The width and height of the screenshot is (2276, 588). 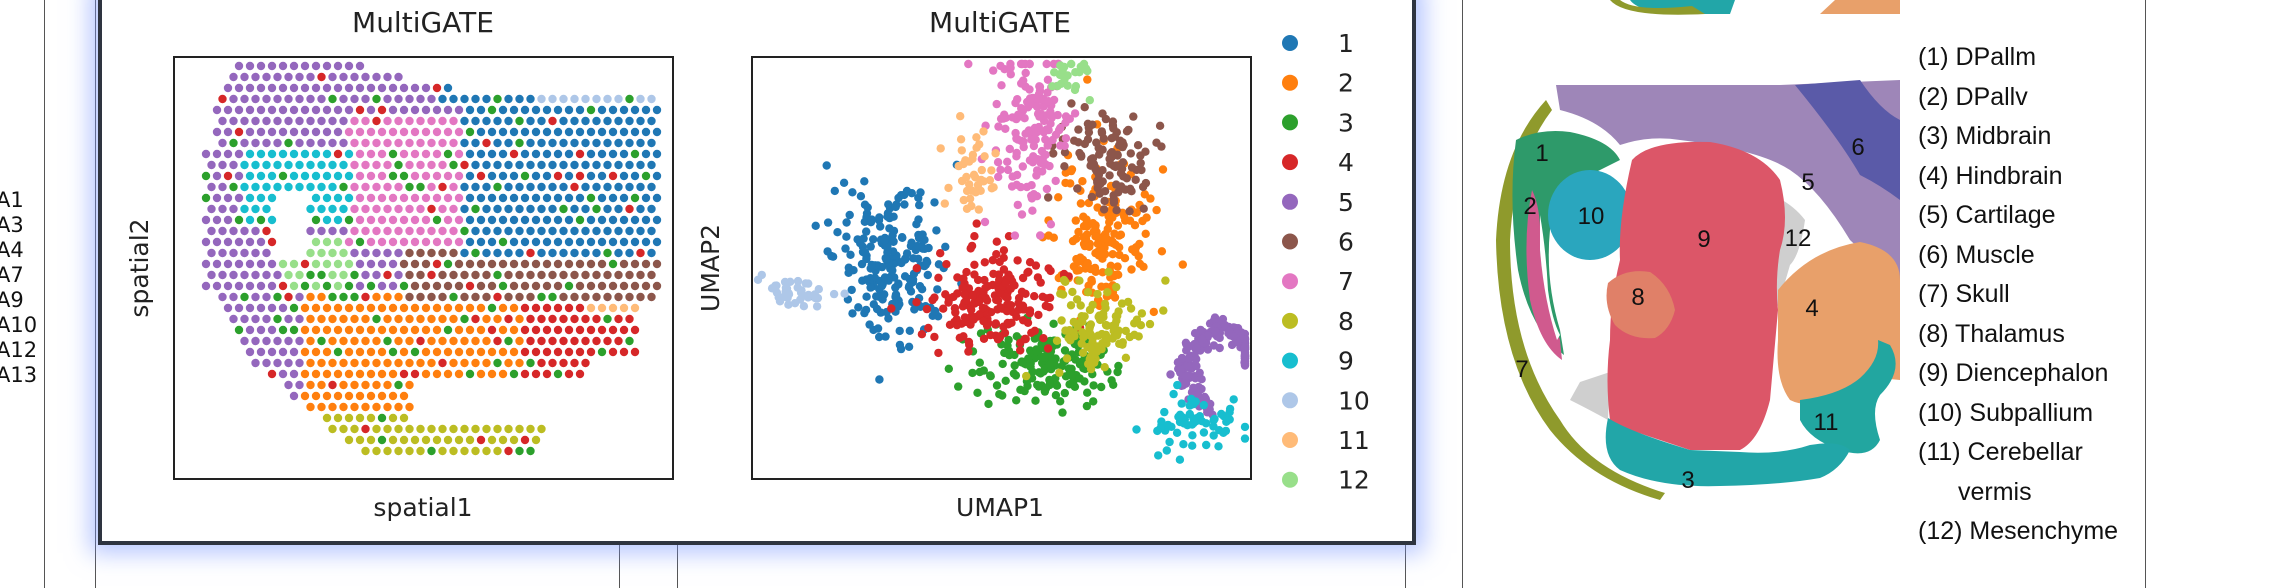 I want to click on region-label-3: 3, so click(x=1687, y=480).